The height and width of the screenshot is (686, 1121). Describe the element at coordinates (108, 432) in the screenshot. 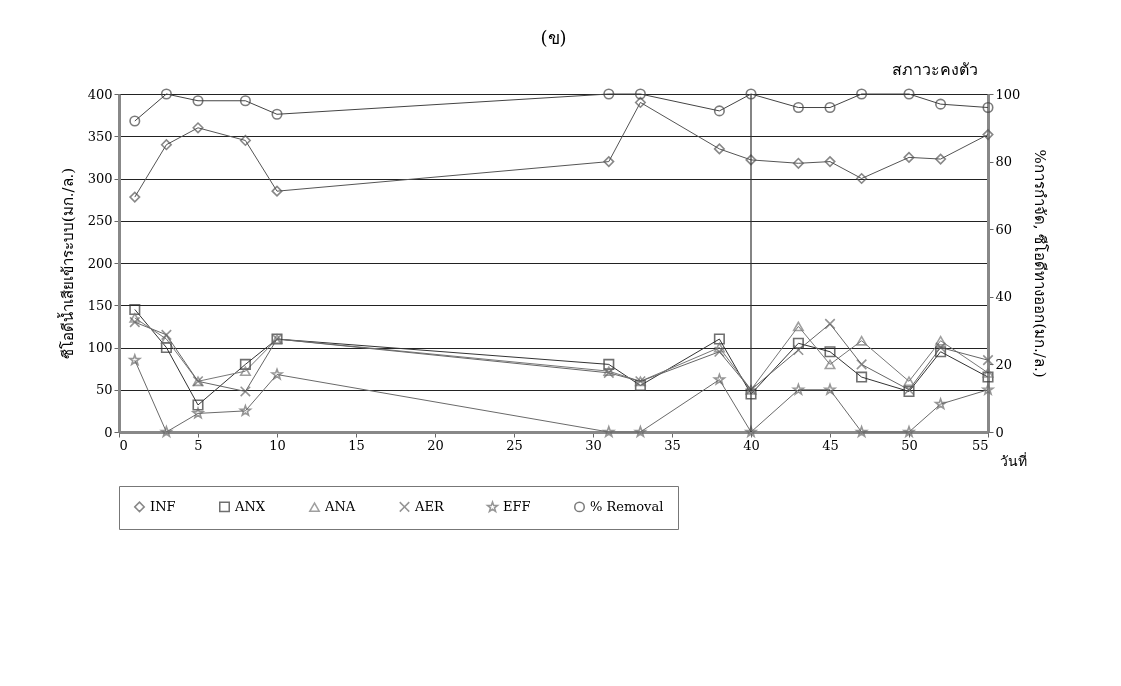

I see `y-tick-label: 0` at that location.